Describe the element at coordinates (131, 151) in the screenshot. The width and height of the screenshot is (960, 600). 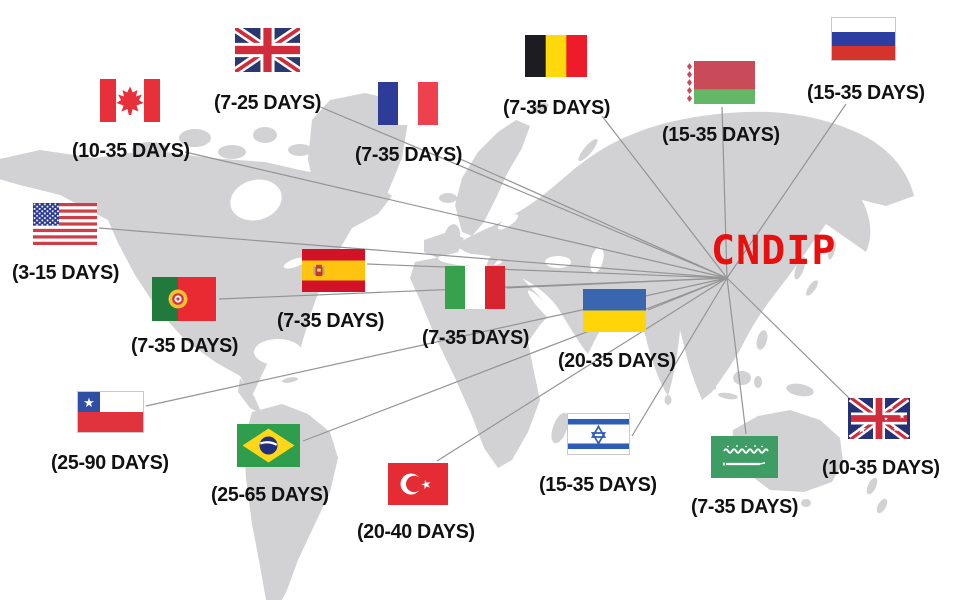
I see `shipping-days-canada: (10-35 DAYS)` at that location.